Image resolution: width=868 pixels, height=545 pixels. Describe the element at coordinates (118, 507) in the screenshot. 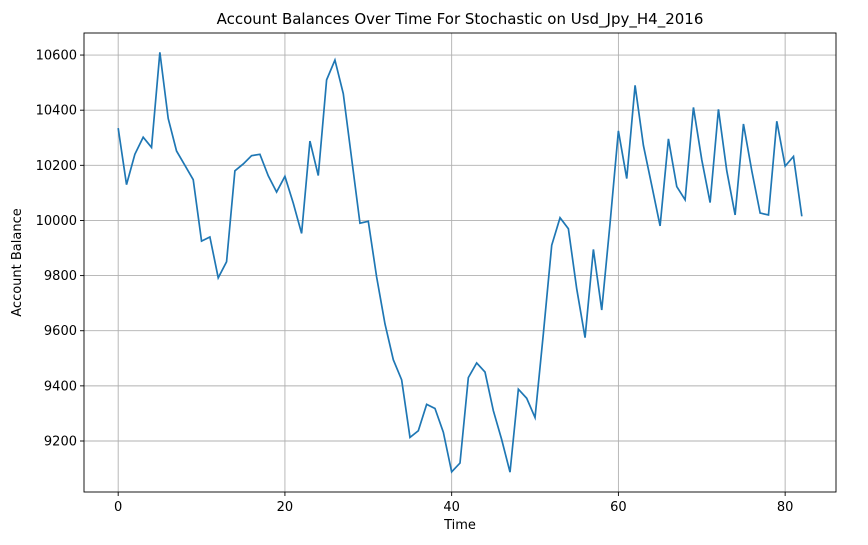

I see `x-tick-label: 0` at that location.